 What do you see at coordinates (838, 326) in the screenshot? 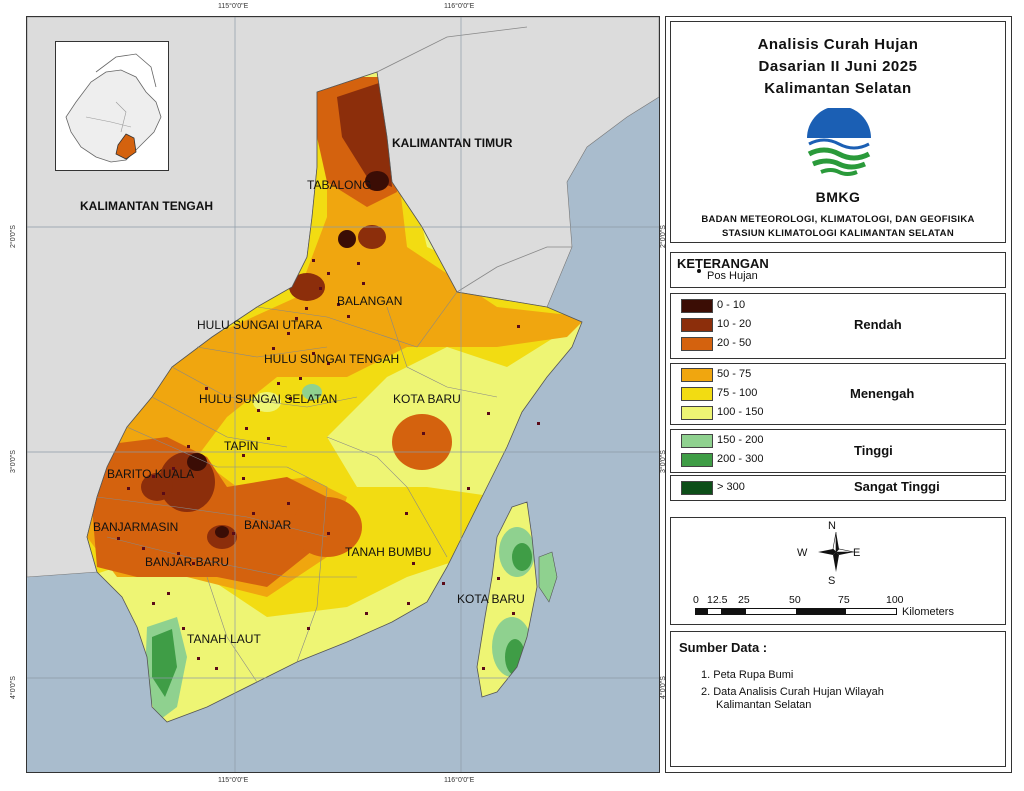
I see `legend-group-rendah: 0 - 10 10 - 20 20 - 50 Rendah` at bounding box center [838, 326].